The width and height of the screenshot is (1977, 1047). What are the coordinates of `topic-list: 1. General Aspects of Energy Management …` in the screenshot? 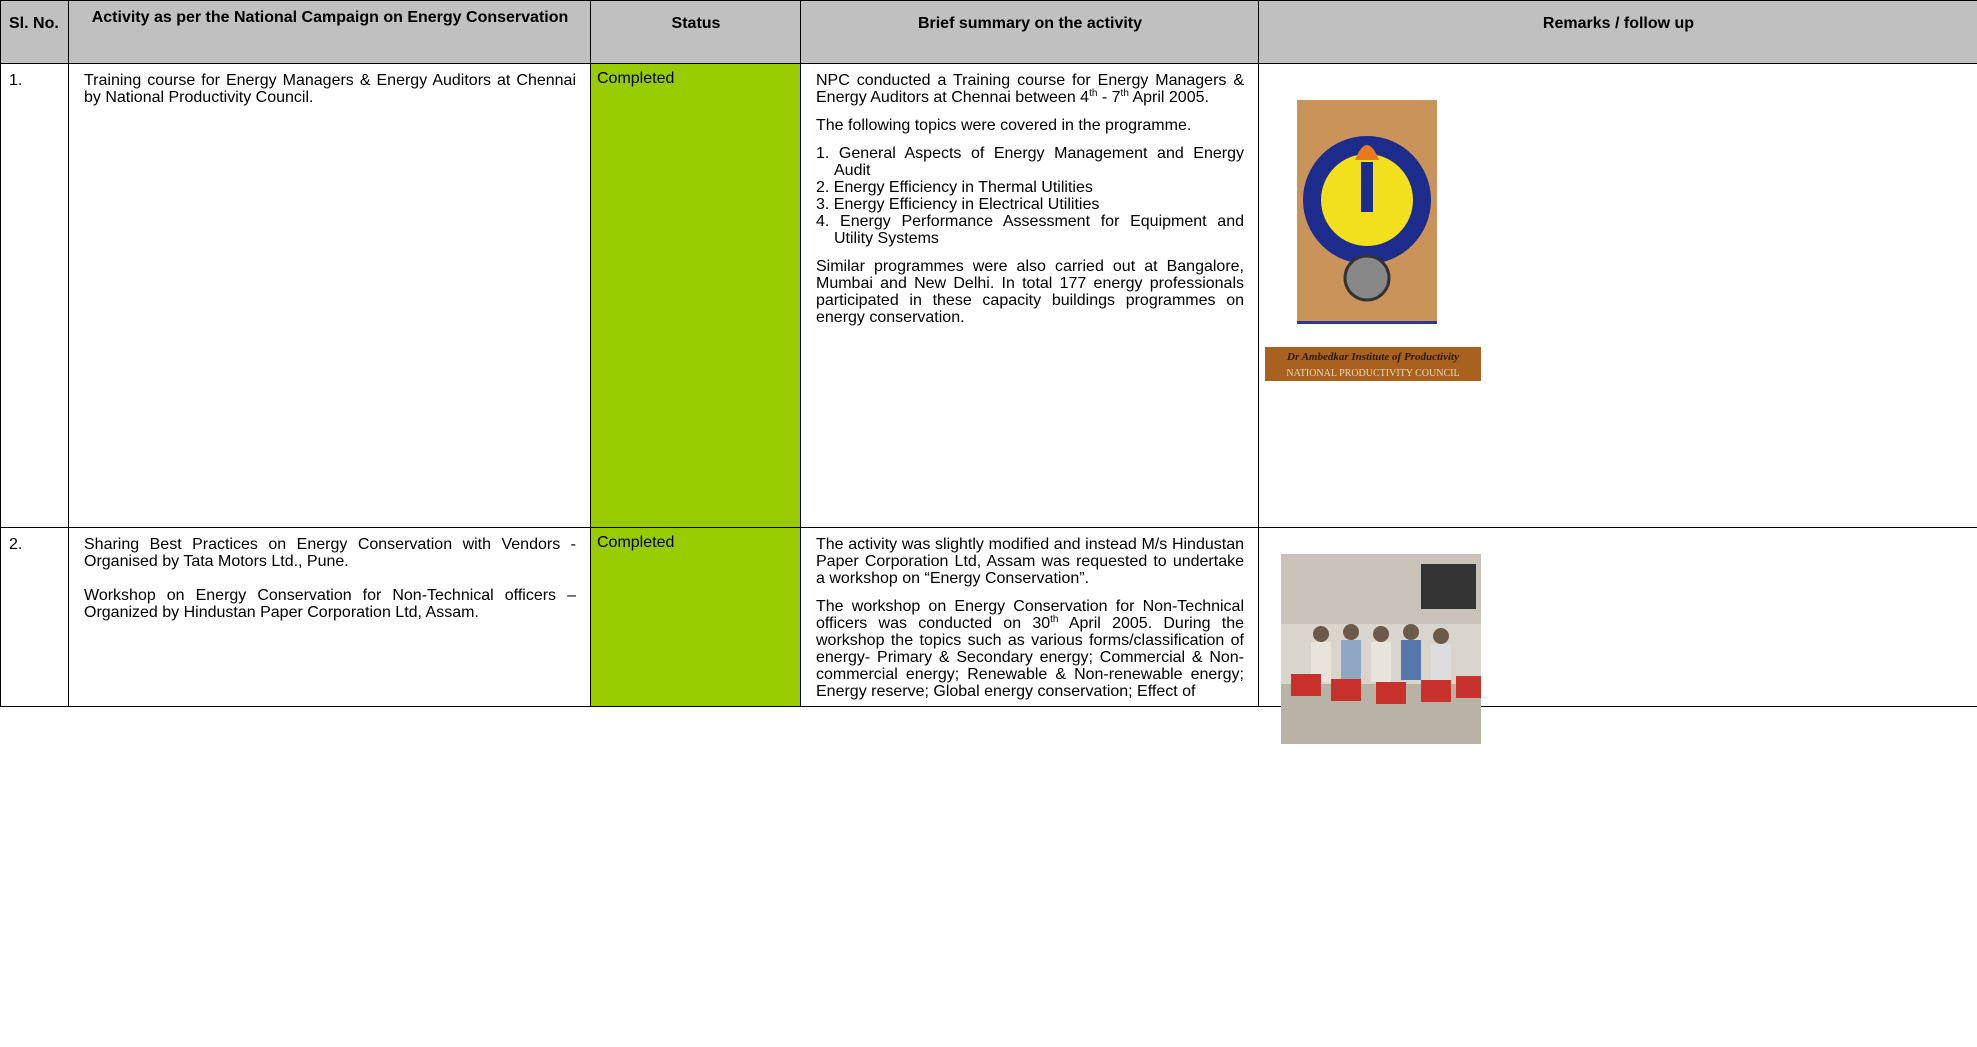 It's located at (1030, 196).